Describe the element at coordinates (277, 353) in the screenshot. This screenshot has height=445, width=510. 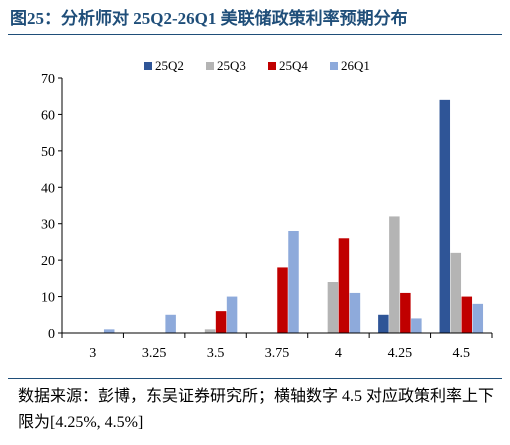
I see `x-tick-label: 3.75` at that location.